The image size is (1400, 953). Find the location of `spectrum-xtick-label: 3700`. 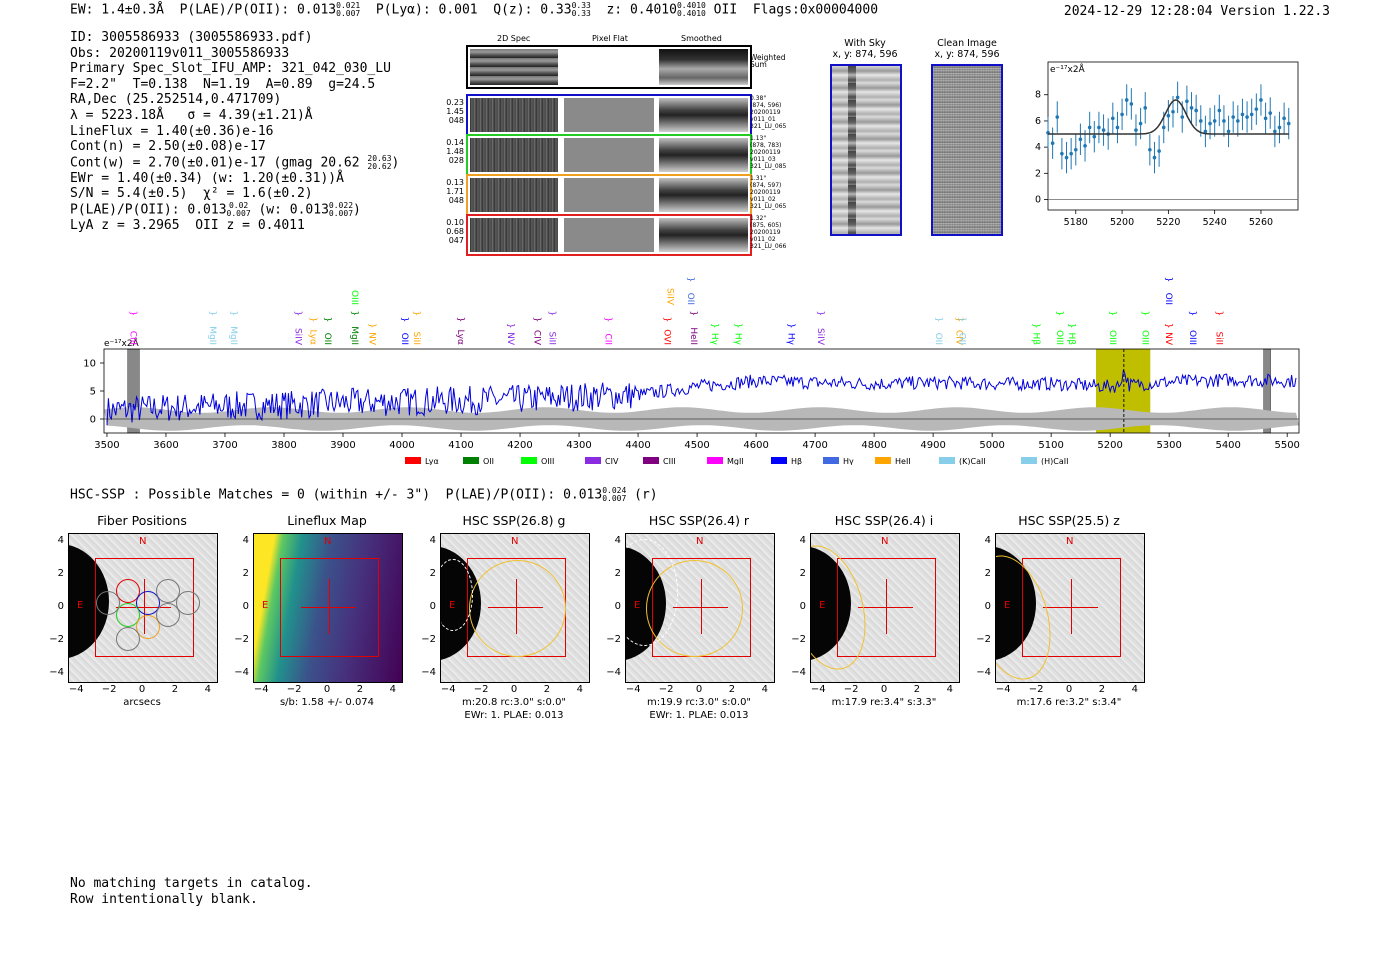

spectrum-xtick-label: 3700 is located at coordinates (224, 445).